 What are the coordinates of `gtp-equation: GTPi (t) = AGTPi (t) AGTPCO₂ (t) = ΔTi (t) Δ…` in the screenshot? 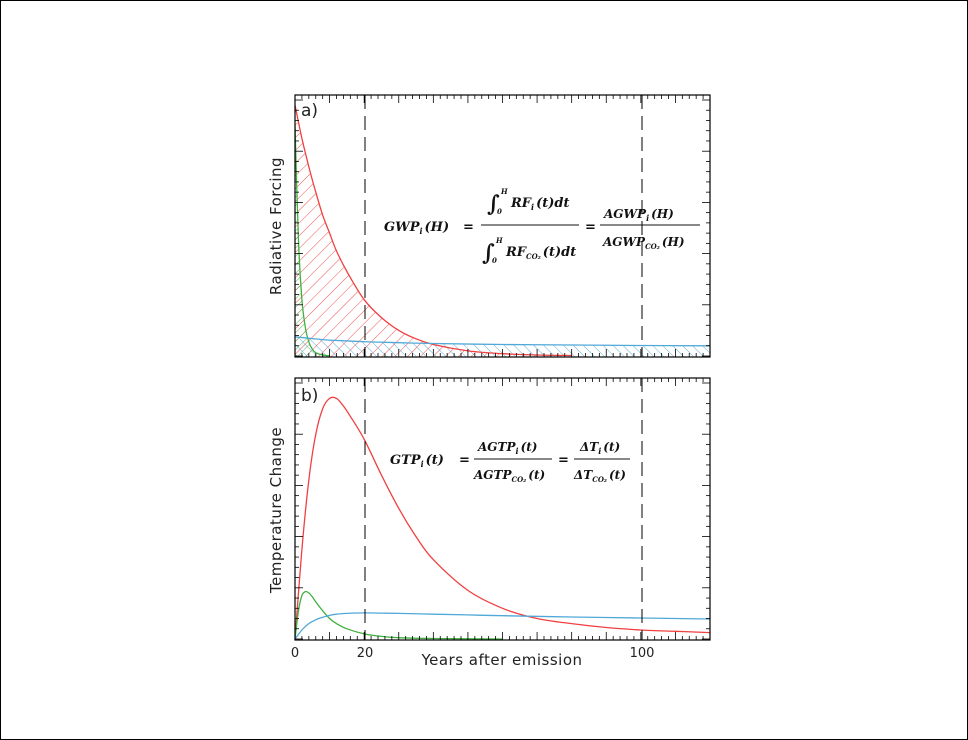 It's located at (510, 462).